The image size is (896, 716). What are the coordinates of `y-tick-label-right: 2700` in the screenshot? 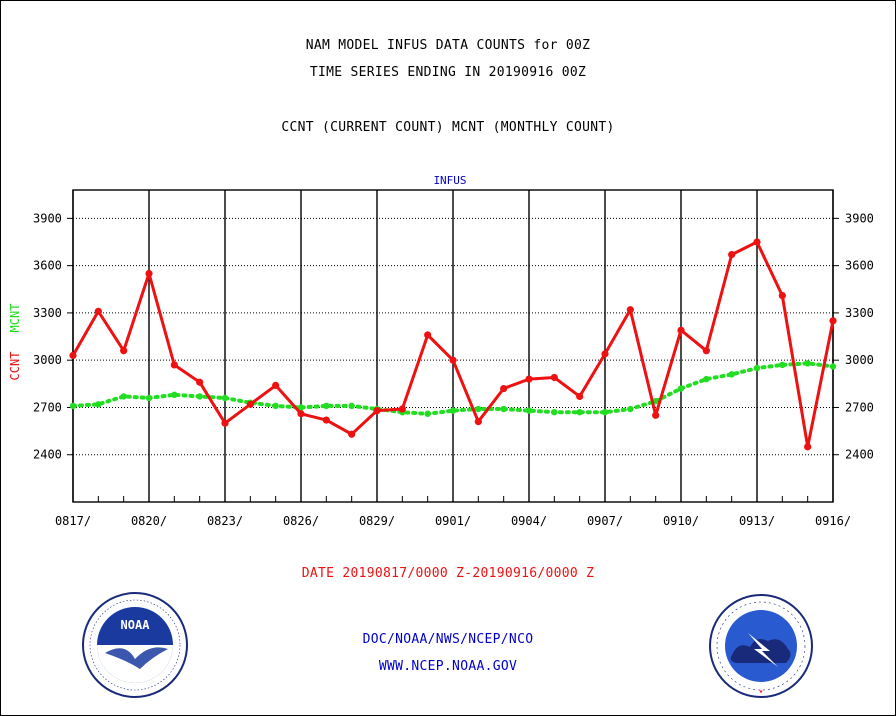 It's located at (859, 407).